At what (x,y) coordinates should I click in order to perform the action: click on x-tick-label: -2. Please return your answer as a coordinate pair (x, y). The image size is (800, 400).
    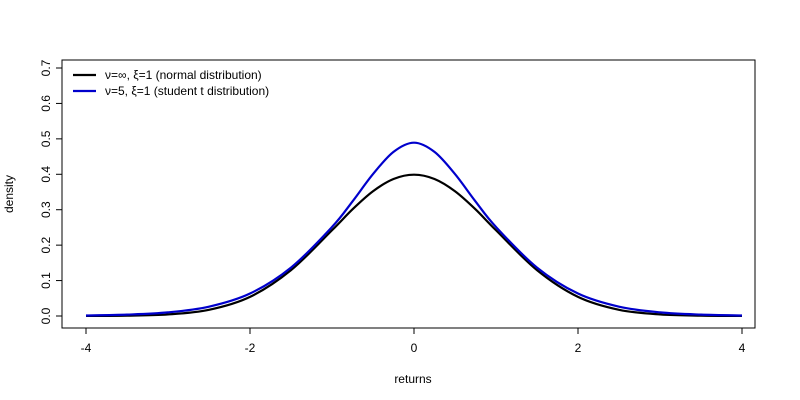
    Looking at the image, I should click on (250, 348).